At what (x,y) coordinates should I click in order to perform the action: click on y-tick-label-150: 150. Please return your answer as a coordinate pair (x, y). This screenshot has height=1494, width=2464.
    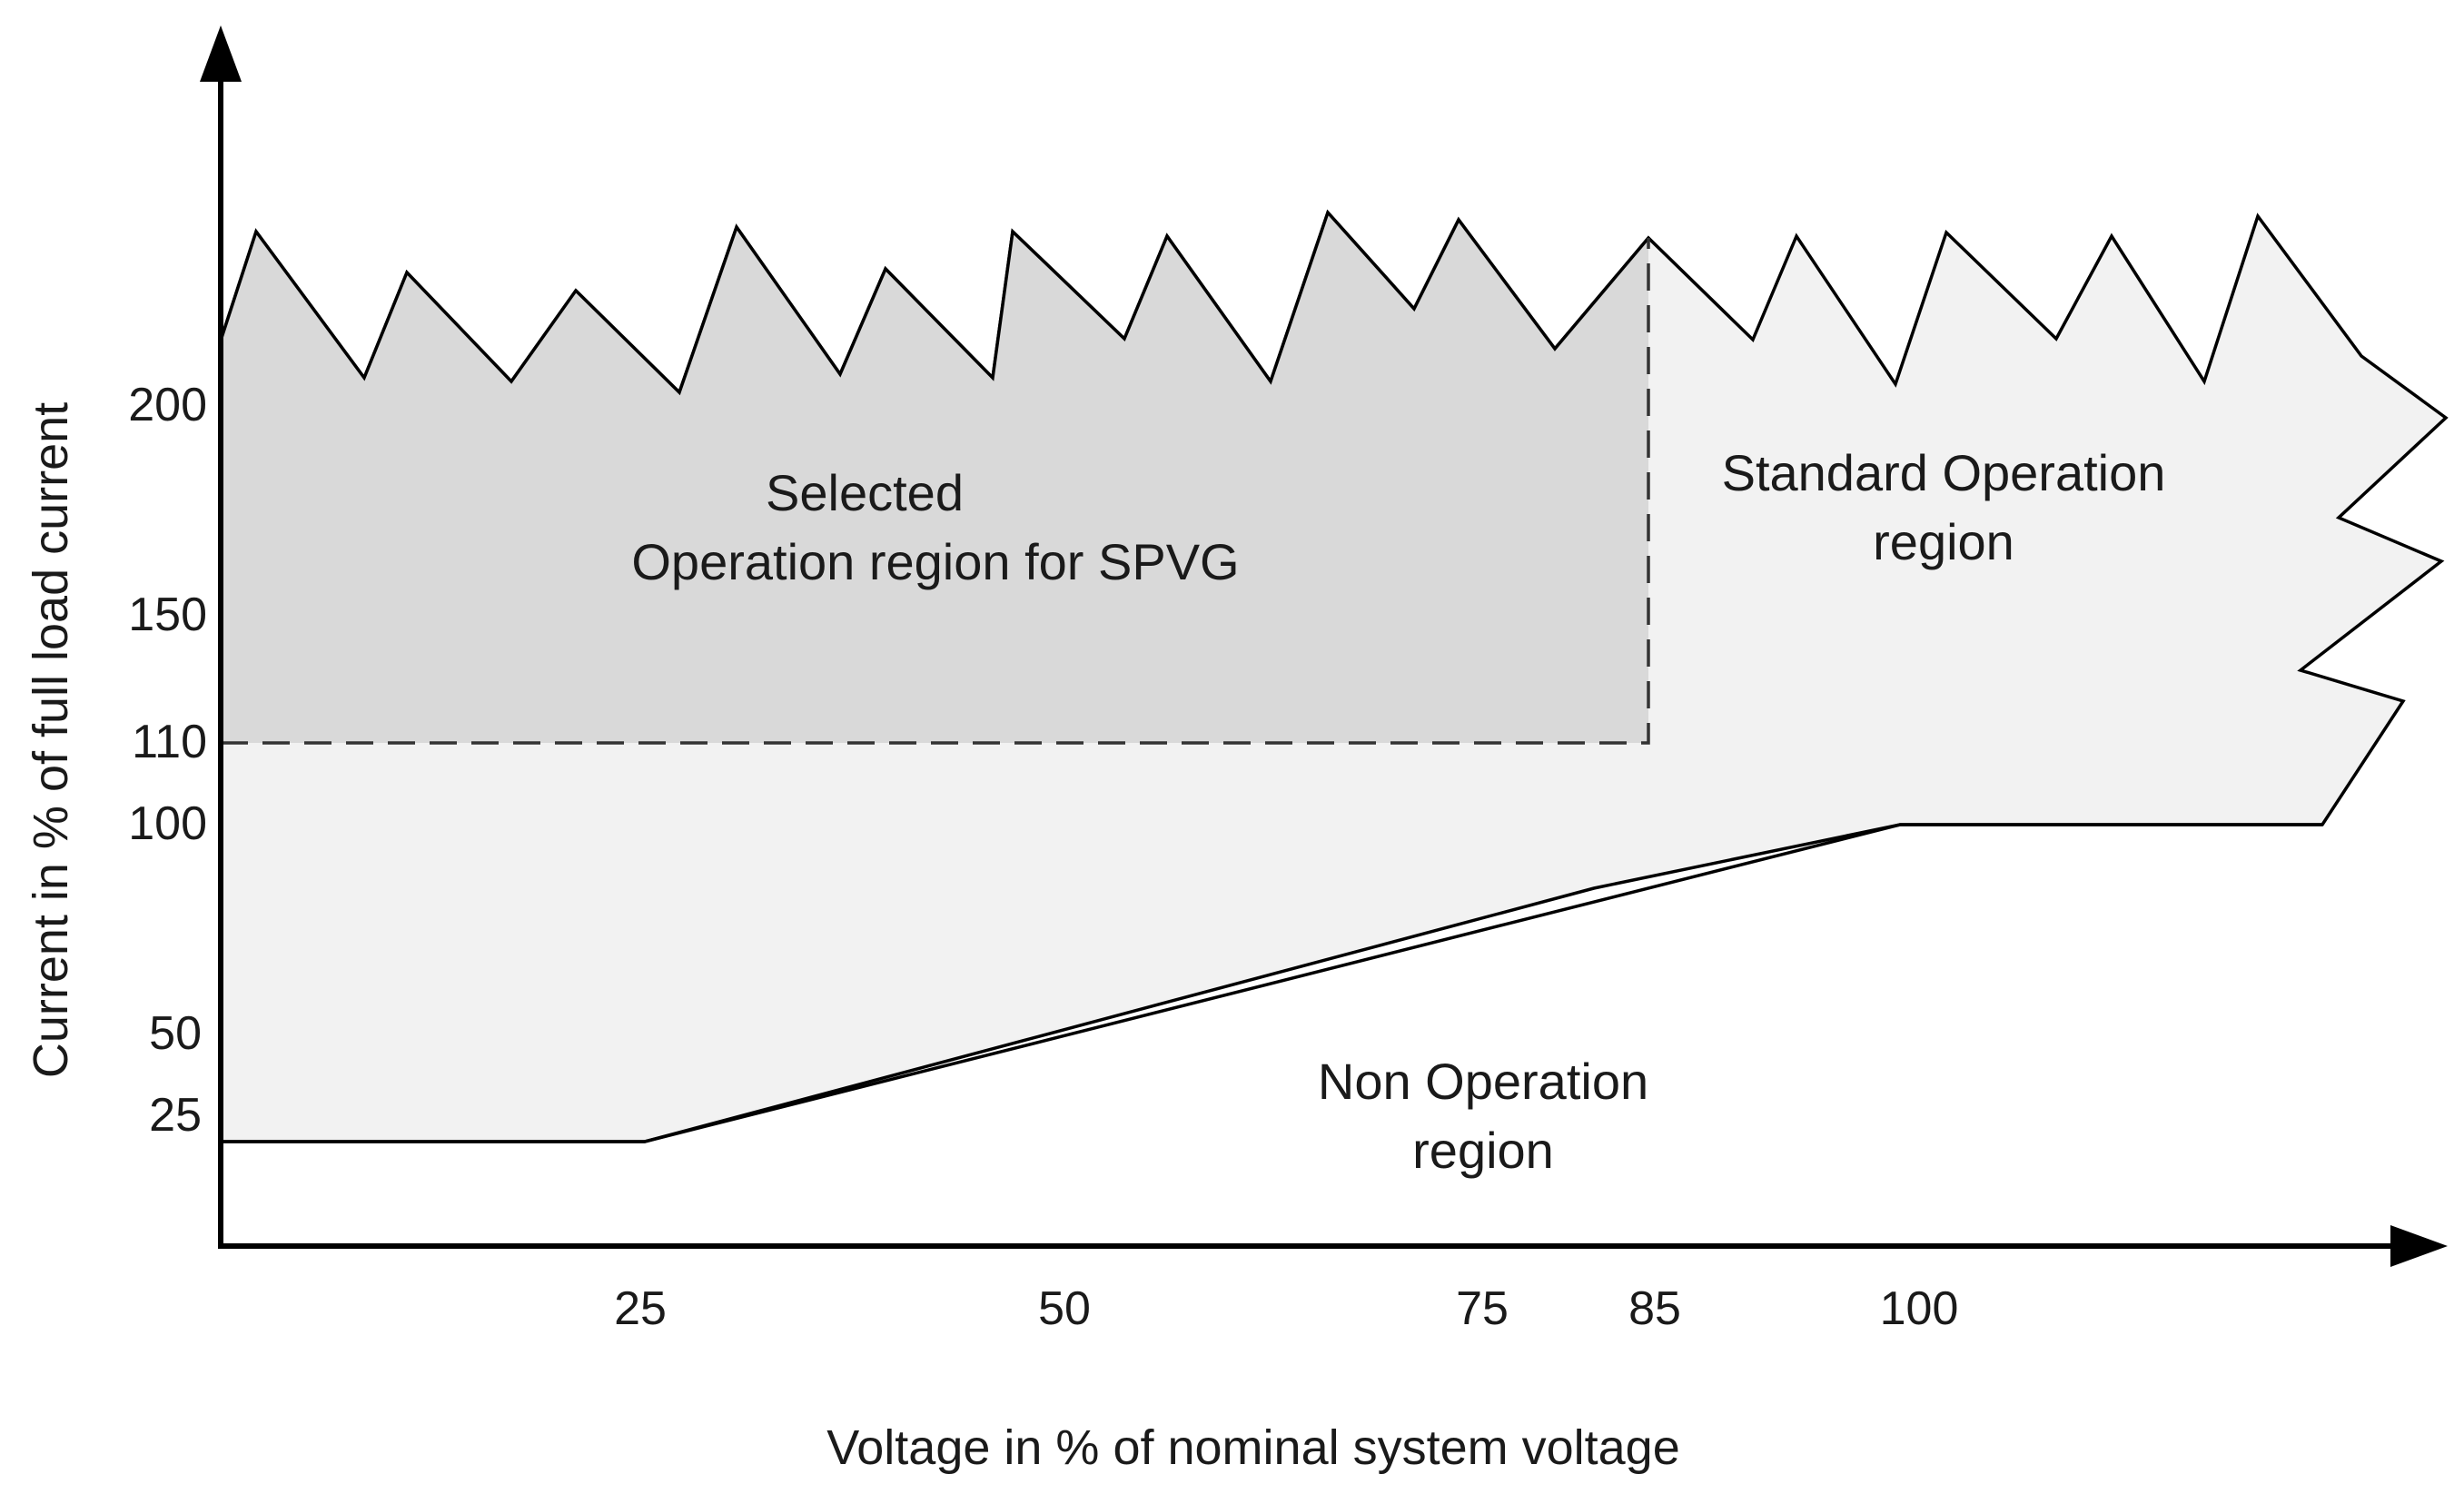
    Looking at the image, I should click on (167, 615).